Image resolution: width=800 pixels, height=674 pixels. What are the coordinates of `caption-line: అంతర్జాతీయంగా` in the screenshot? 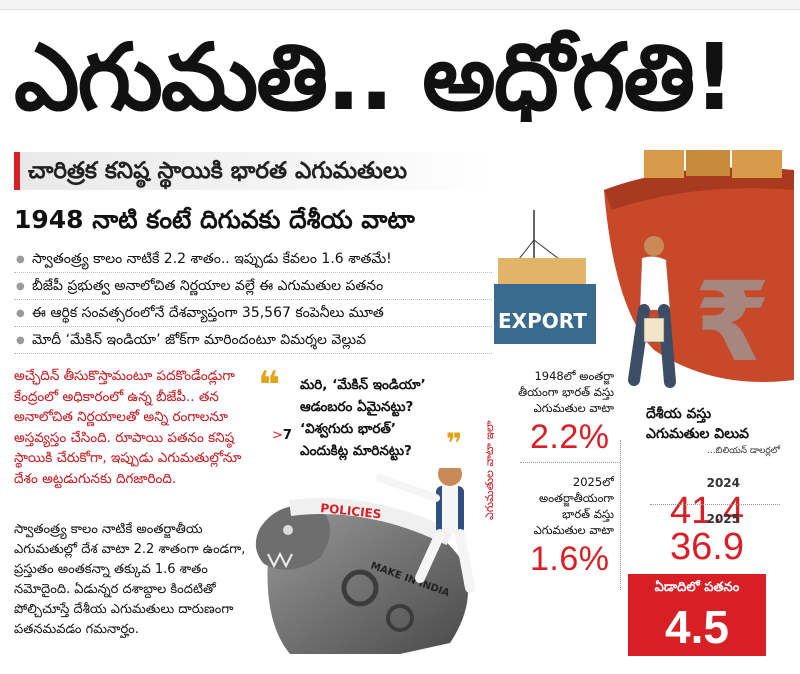 It's located at (576, 498).